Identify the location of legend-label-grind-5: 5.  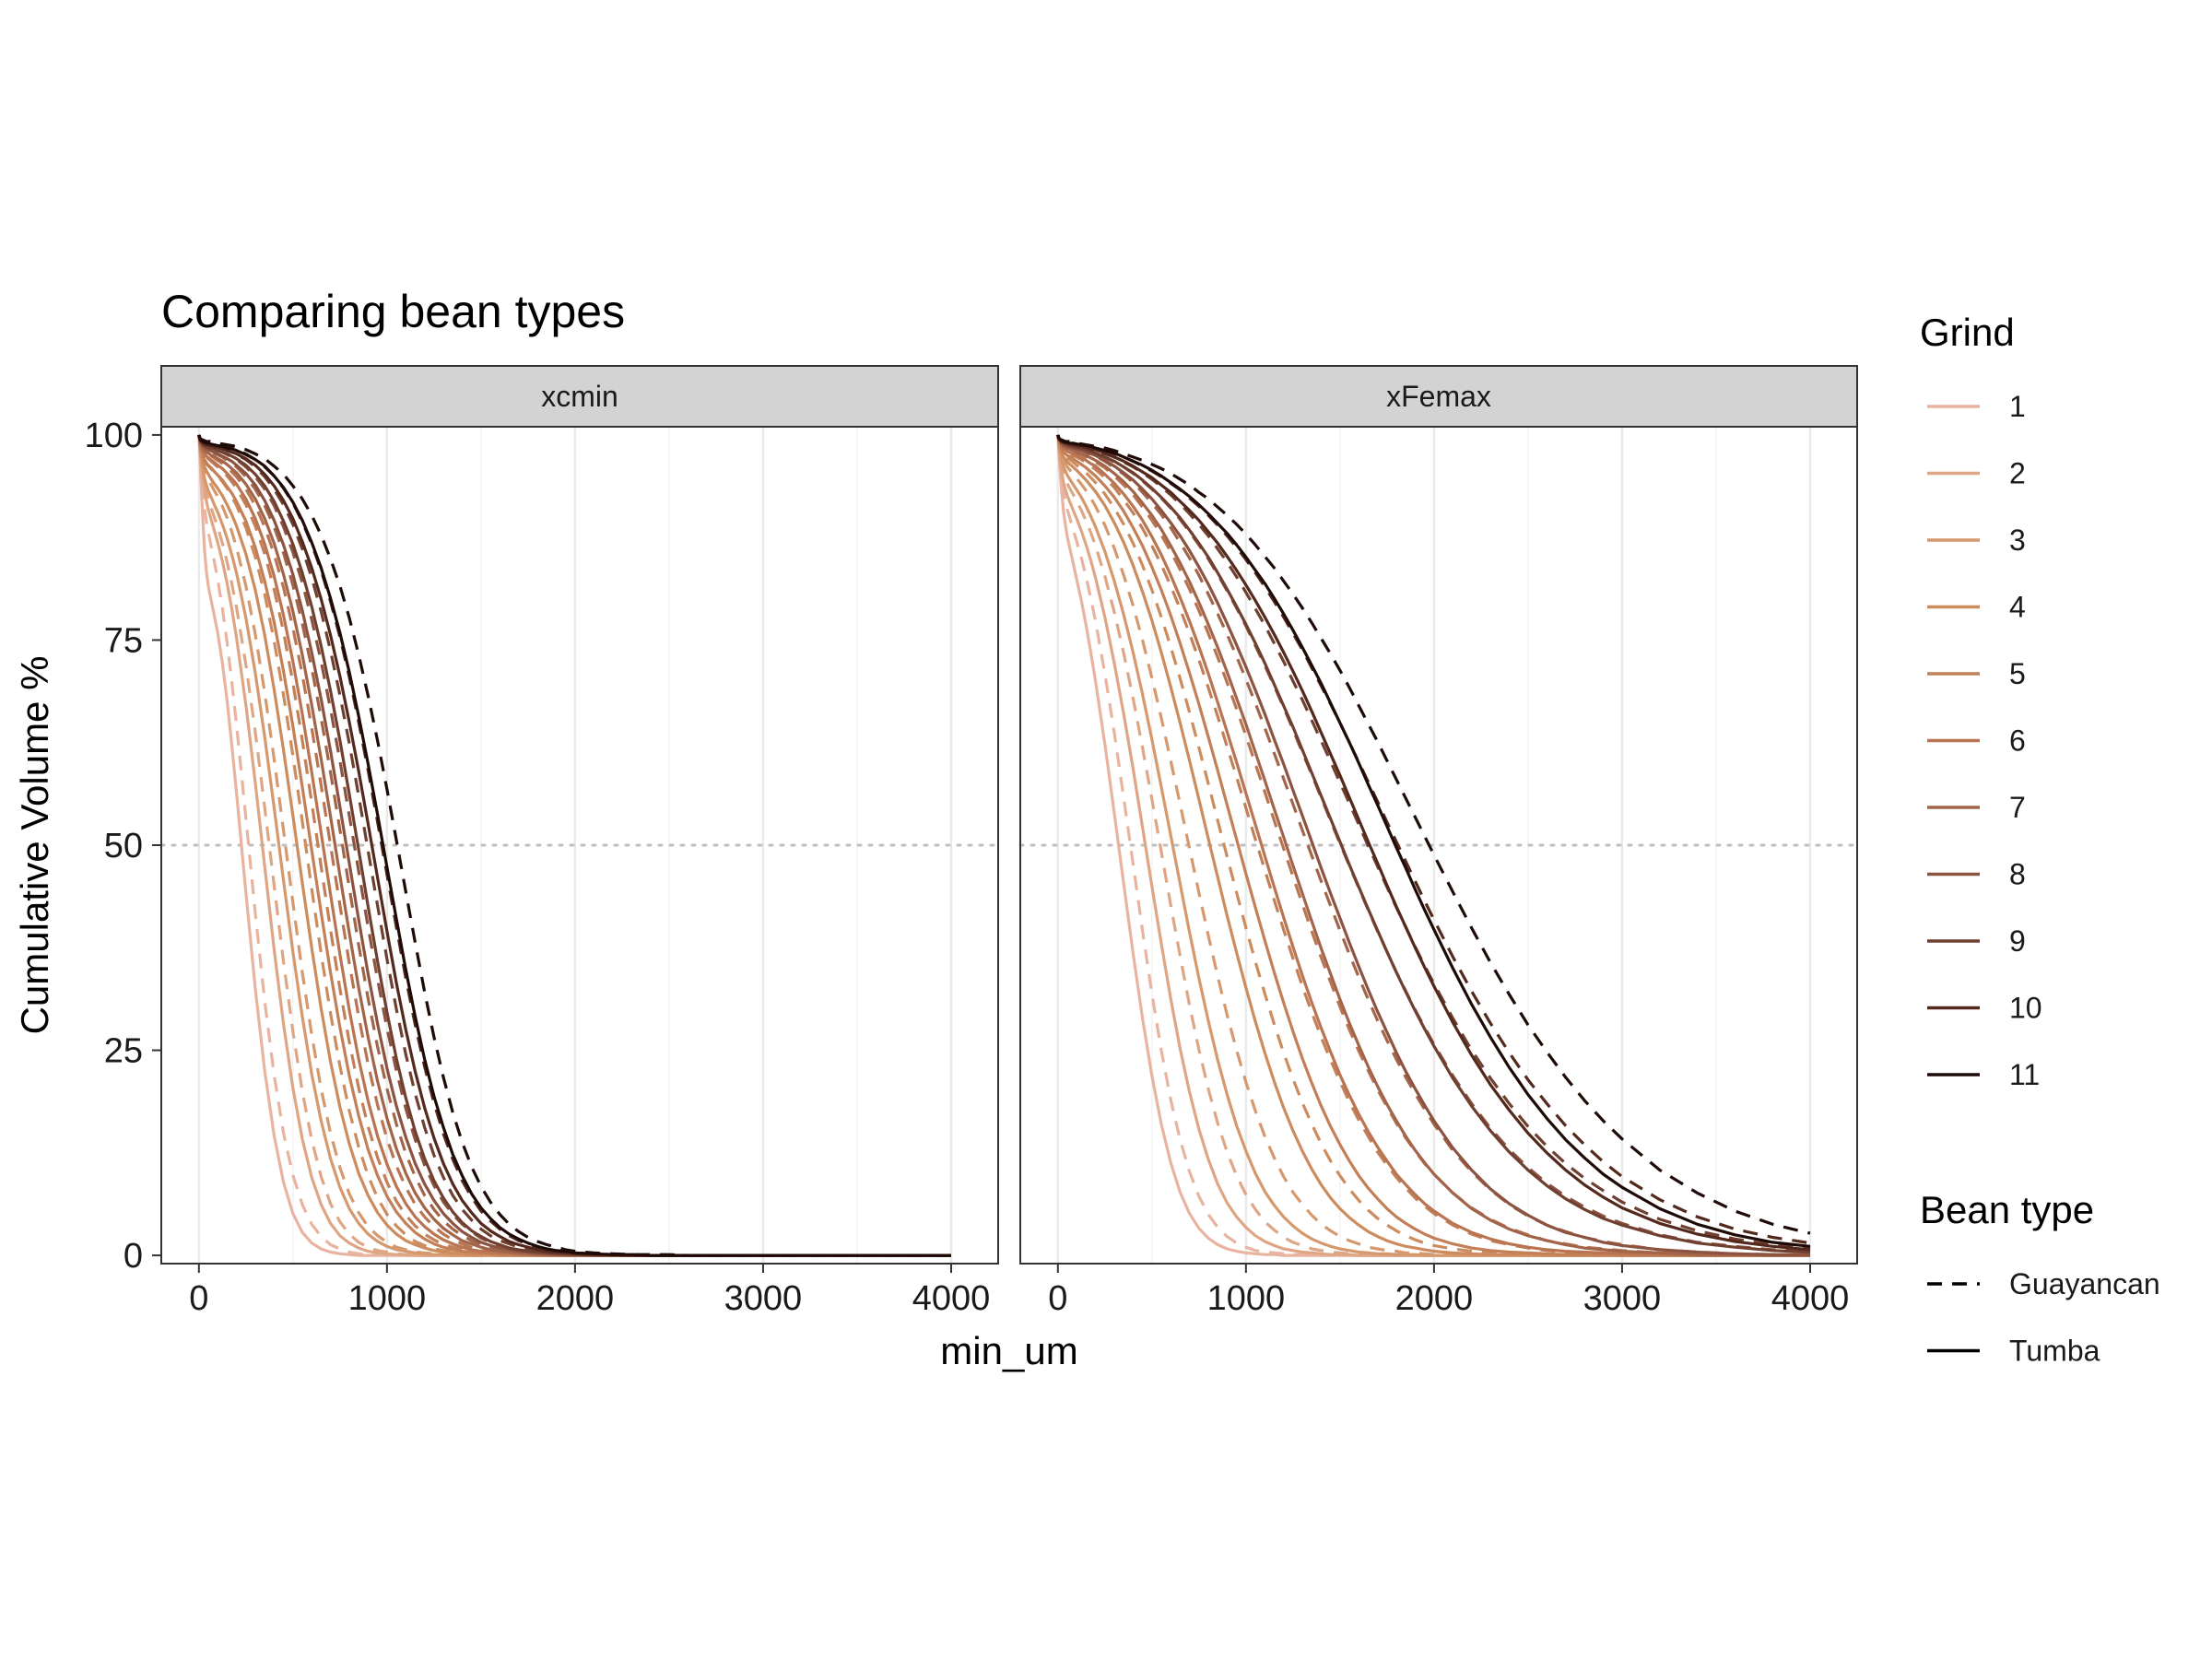
(2017, 673).